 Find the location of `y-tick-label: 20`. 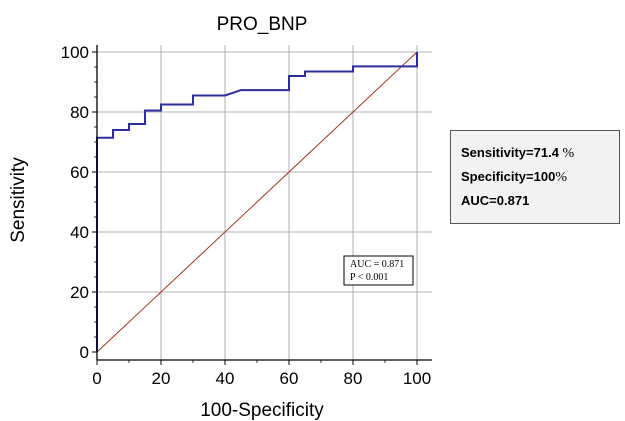

y-tick-label: 20 is located at coordinates (79, 292).